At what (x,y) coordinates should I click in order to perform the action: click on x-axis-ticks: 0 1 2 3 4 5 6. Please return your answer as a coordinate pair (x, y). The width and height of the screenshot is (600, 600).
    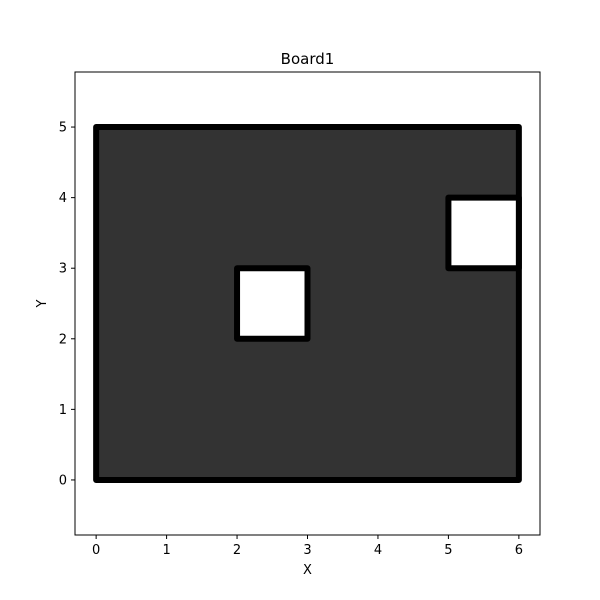
    Looking at the image, I should click on (307, 546).